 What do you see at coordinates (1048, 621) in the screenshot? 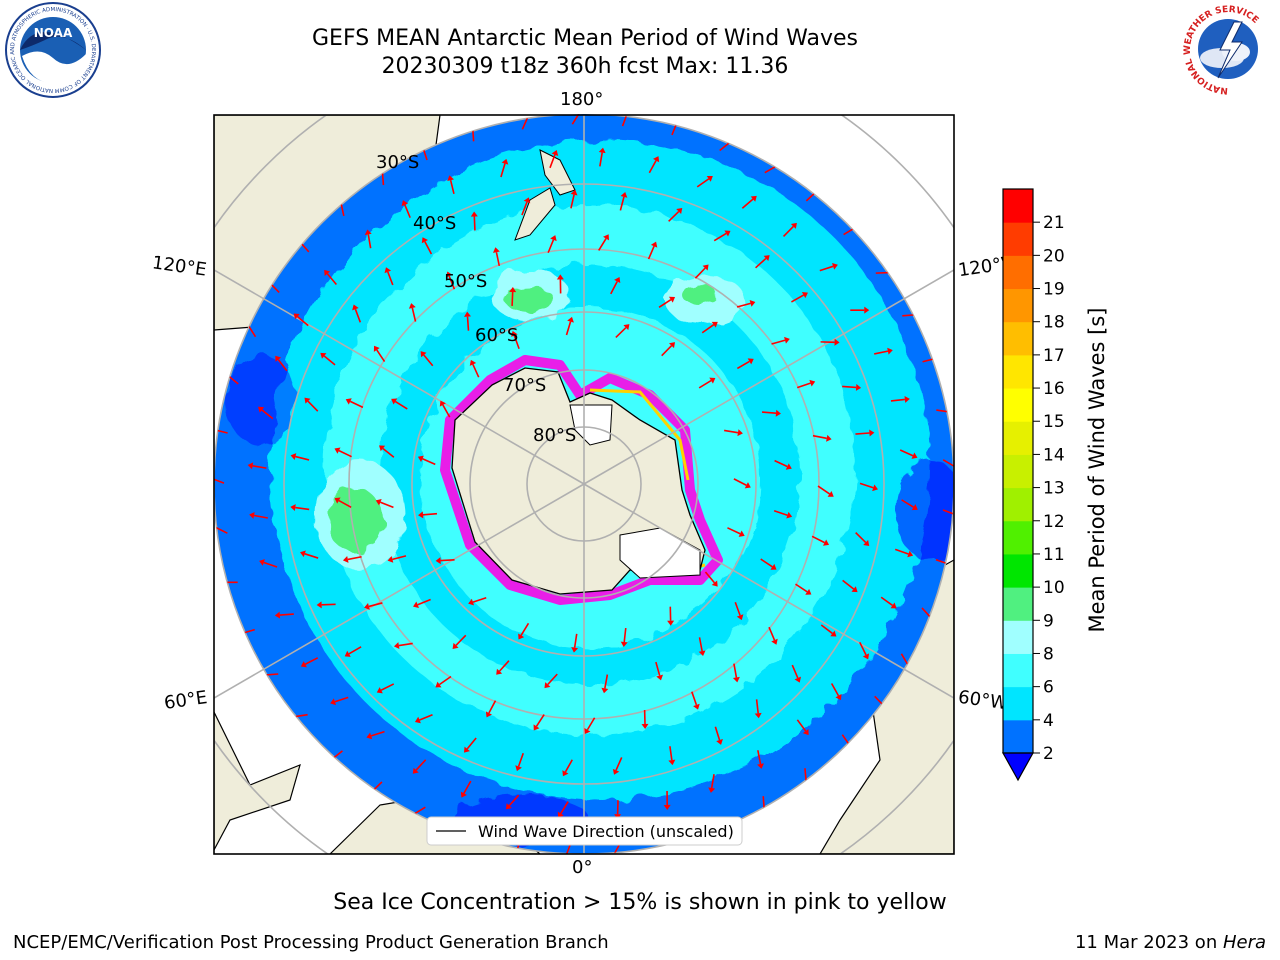
I see `colorbar-tick-label: 9` at bounding box center [1048, 621].